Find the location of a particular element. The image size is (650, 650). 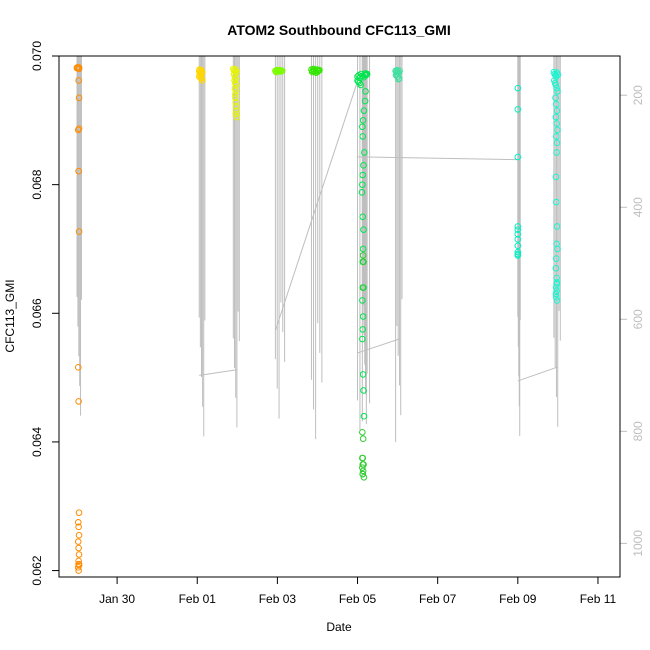

y2-tick-label: 400 is located at coordinates (638, 207).